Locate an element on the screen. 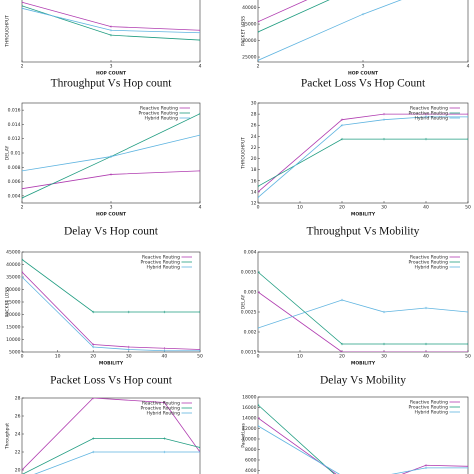  y-tick-label: 5000 is located at coordinates (15, 353).